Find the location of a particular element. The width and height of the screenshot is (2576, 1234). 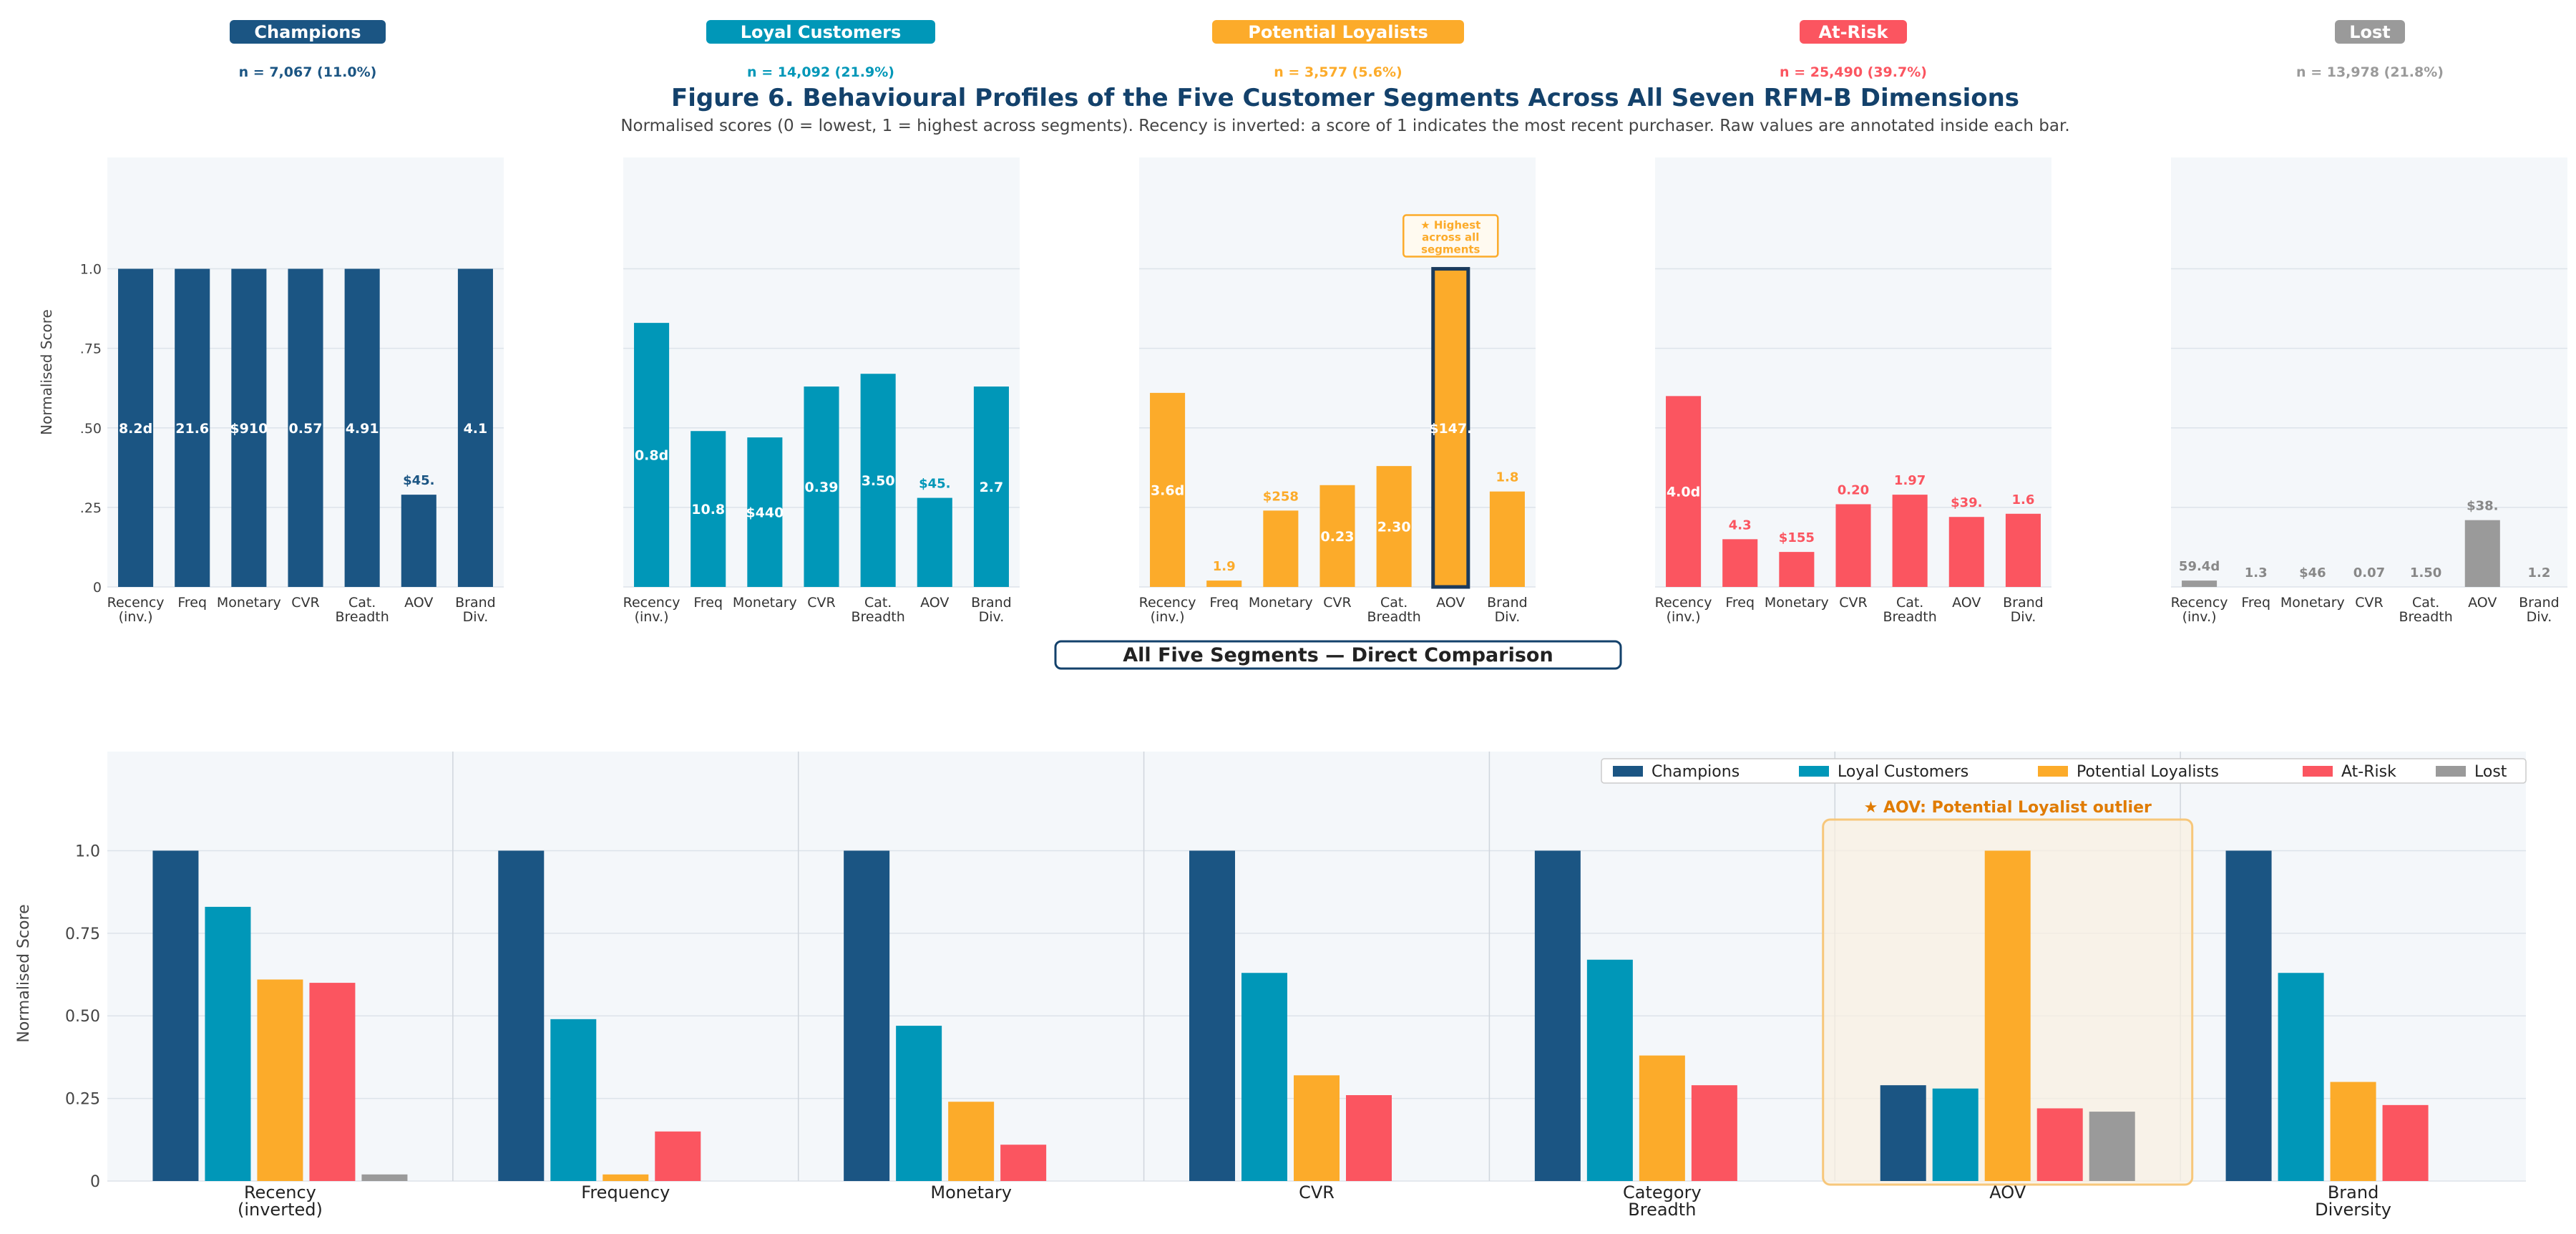

bar-value-label: 1.9 is located at coordinates (1224, 566).